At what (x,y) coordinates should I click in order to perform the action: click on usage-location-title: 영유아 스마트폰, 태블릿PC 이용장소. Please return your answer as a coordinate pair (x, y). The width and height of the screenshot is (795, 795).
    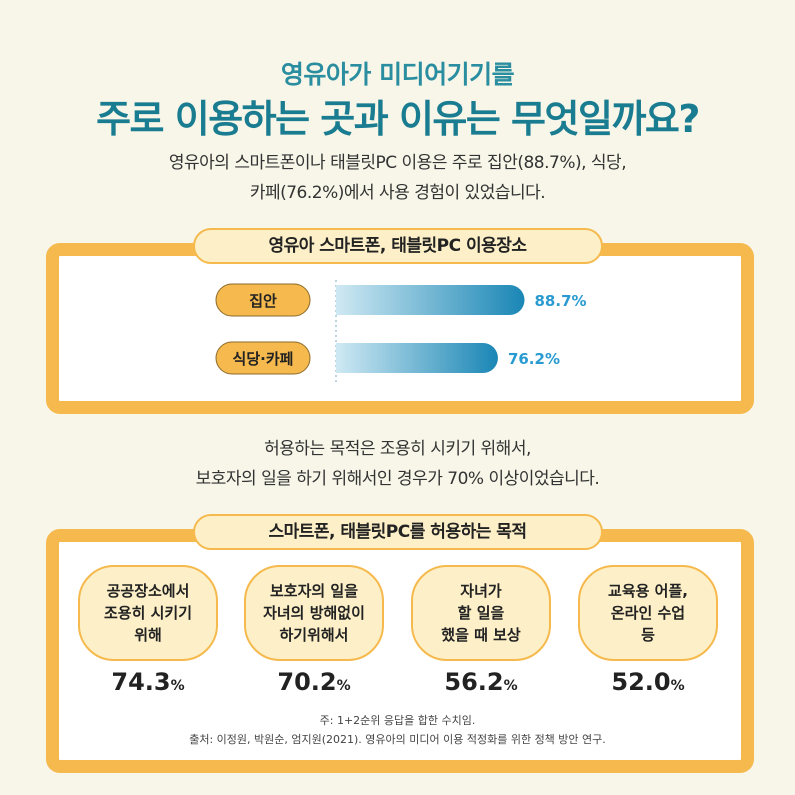
    Looking at the image, I should click on (397, 246).